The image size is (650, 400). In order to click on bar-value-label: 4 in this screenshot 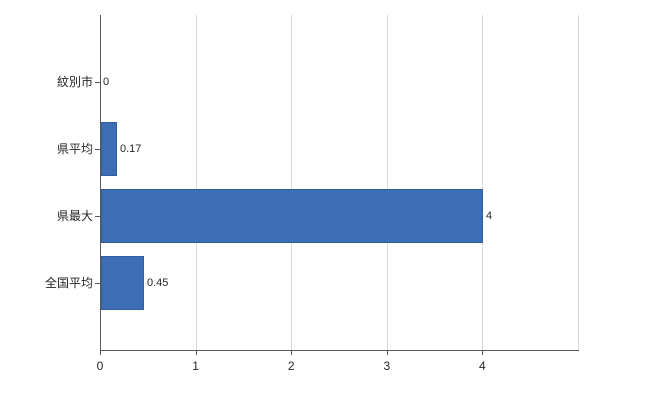, I will do `click(489, 216)`.